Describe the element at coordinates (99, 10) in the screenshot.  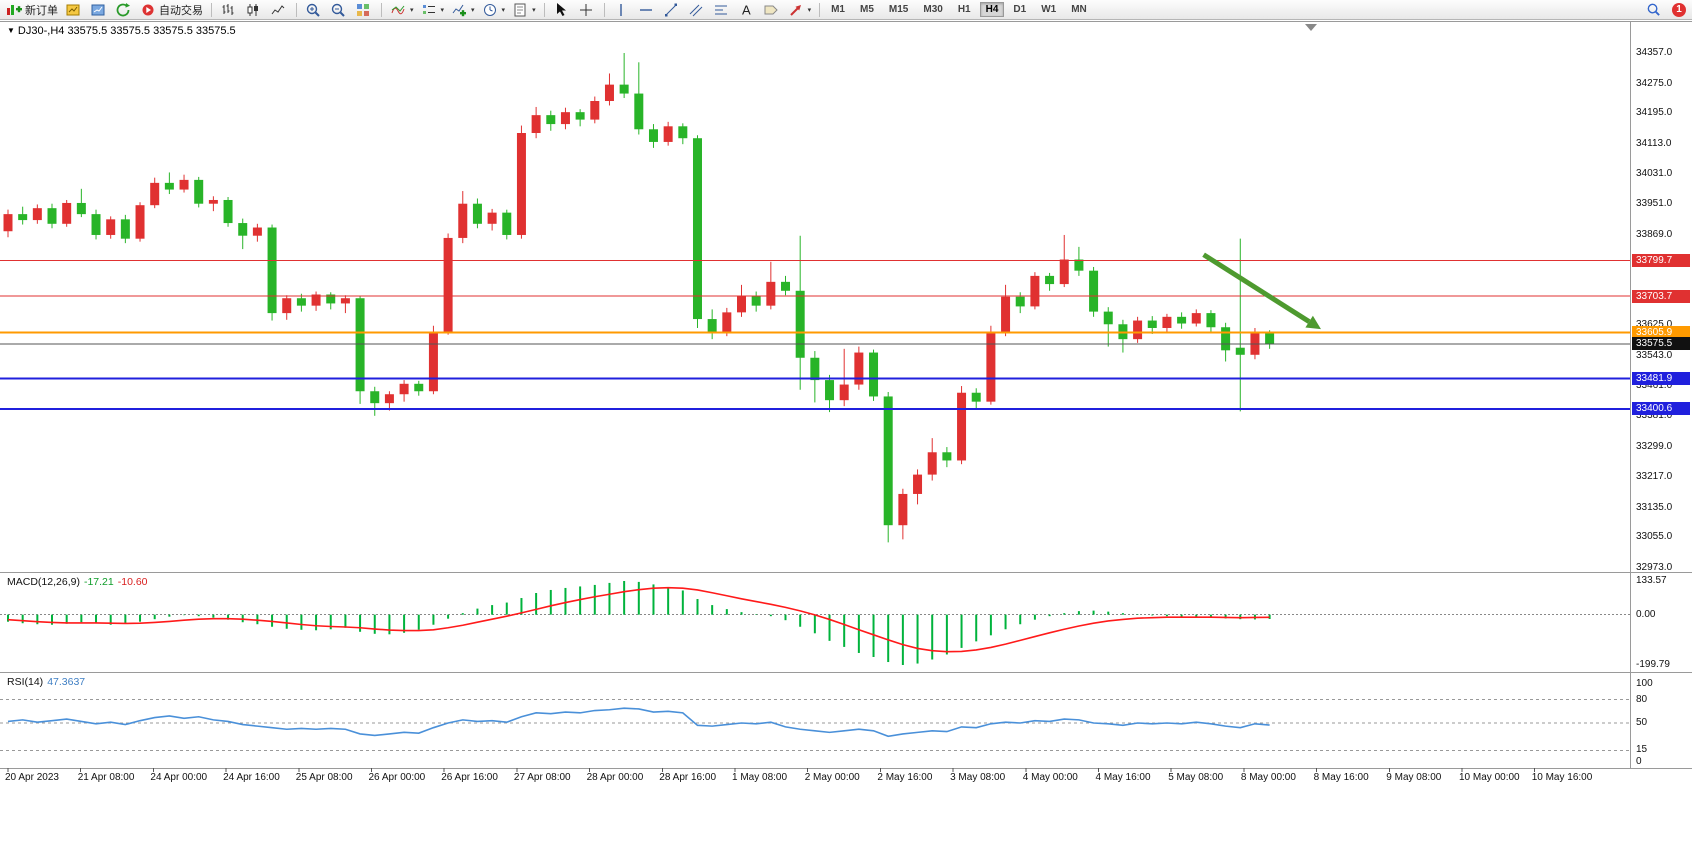
I see `market-watch-button` at that location.